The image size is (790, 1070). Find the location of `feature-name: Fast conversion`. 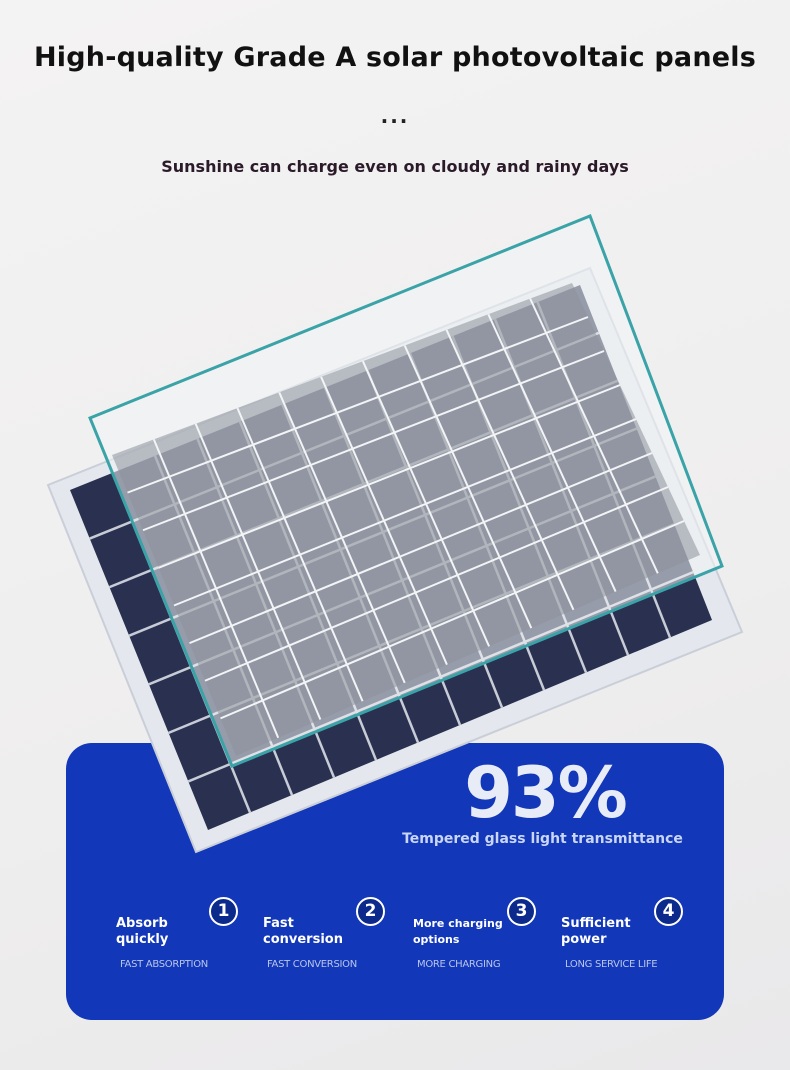

feature-name: Fast conversion is located at coordinates (303, 931).